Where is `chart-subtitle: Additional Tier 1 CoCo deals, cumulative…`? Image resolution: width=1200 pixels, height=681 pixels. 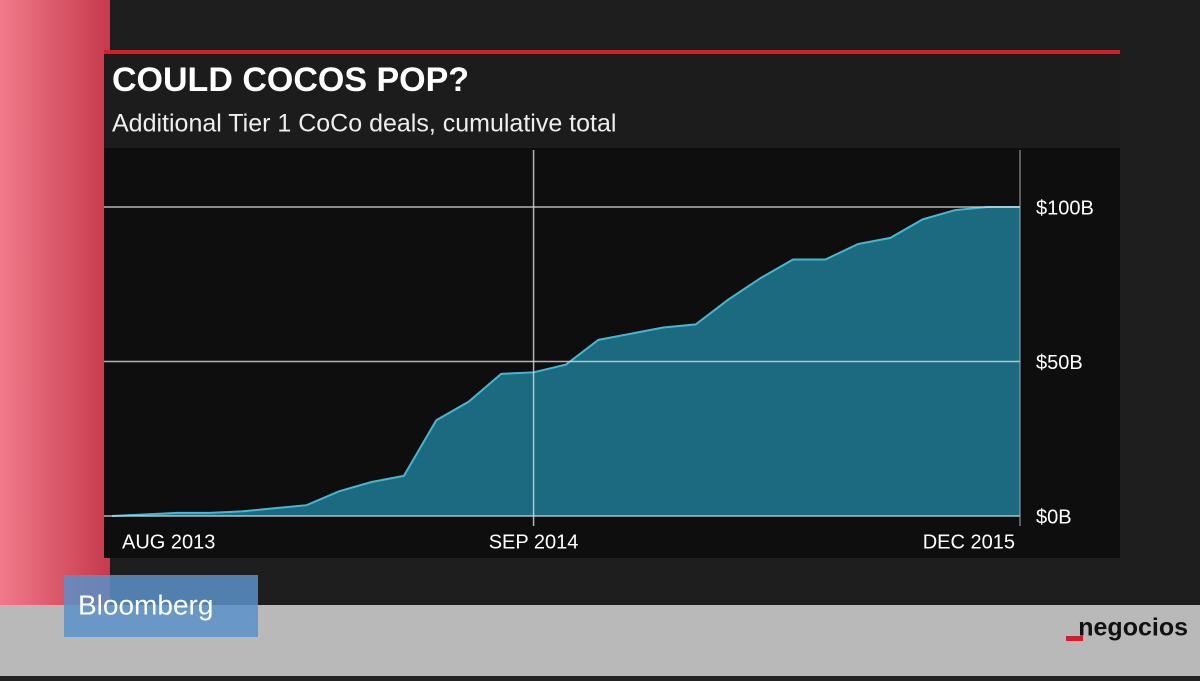
chart-subtitle: Additional Tier 1 CoCo deals, cumulative… is located at coordinates (364, 124).